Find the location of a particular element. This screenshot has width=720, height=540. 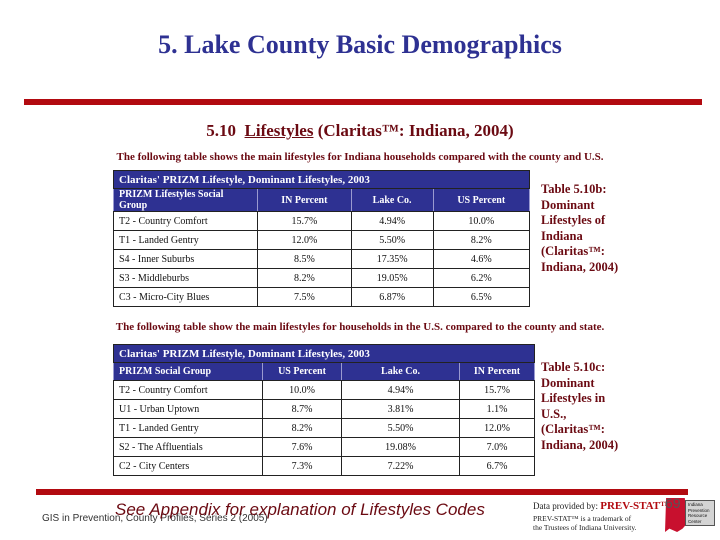

value-cell: 17.35% is located at coordinates (392, 259).